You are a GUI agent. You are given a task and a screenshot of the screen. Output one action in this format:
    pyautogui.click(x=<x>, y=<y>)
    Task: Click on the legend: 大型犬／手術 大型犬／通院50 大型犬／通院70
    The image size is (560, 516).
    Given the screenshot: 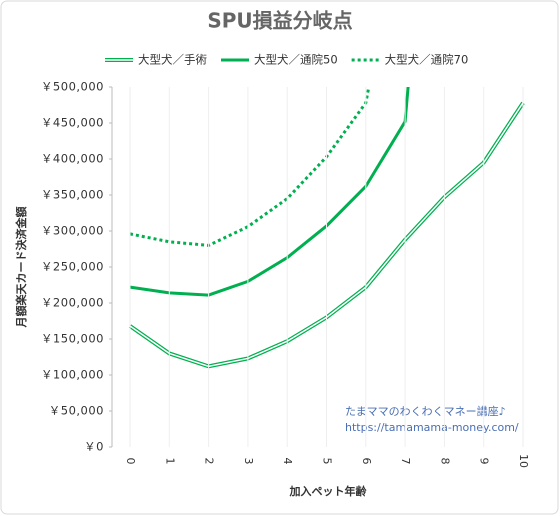 What is the action you would take?
    pyautogui.click(x=286, y=60)
    